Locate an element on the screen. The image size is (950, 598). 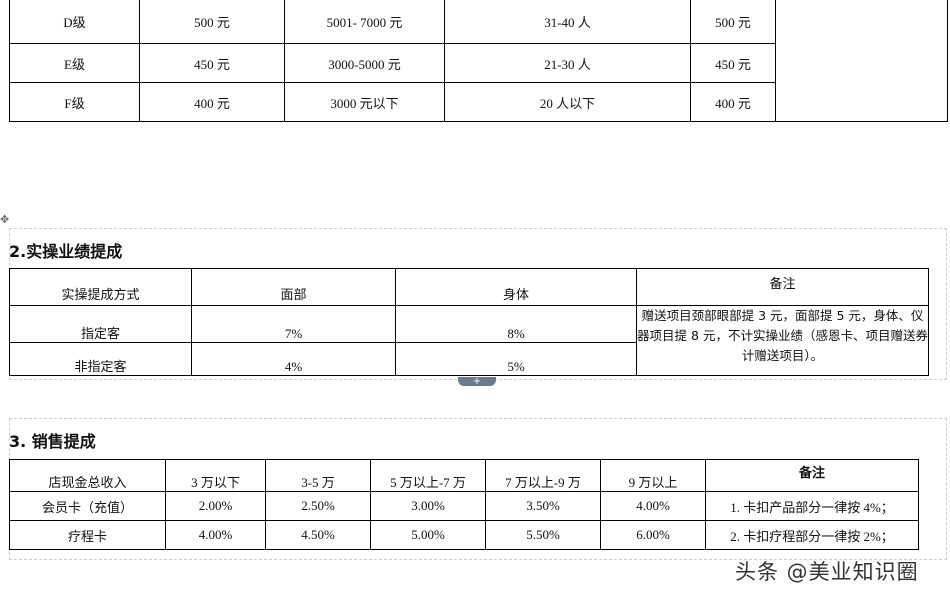
cell: 5% is located at coordinates (516, 359).